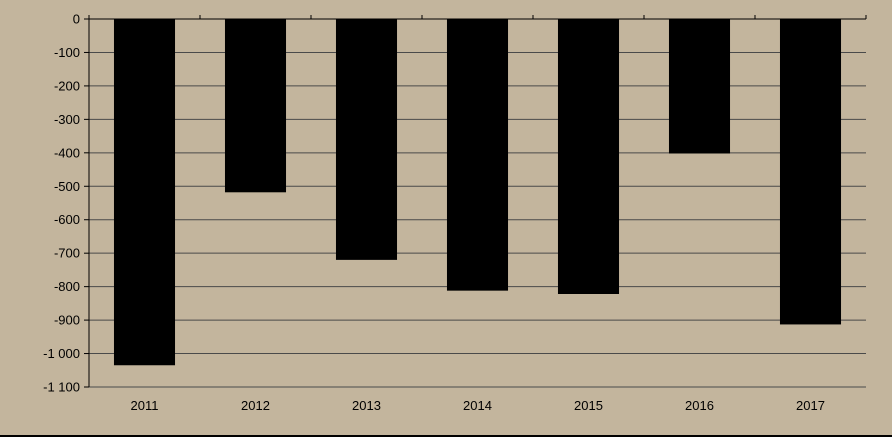 The image size is (892, 437). What do you see at coordinates (61, 387) in the screenshot?
I see `y-tick-label: -1 100` at bounding box center [61, 387].